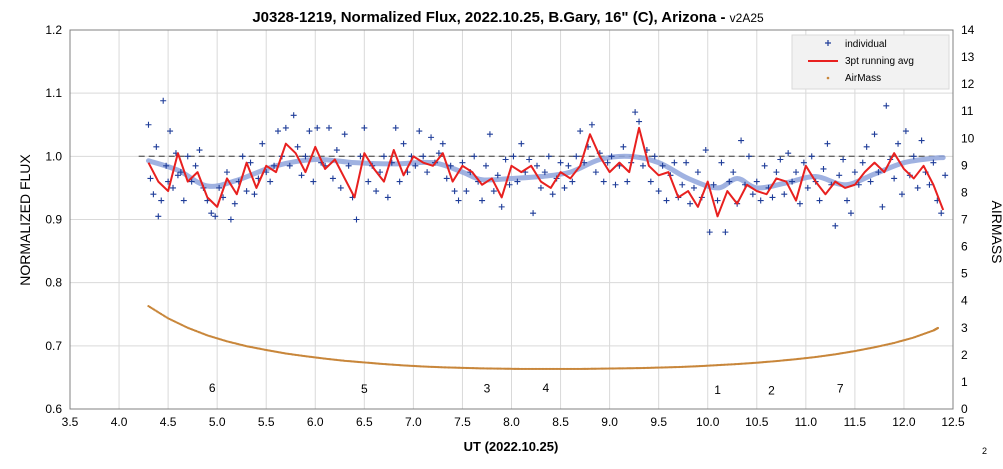 Image resolution: width=1003 pixels, height=469 pixels. I want to click on y2-tick-label: 5, so click(964, 274).